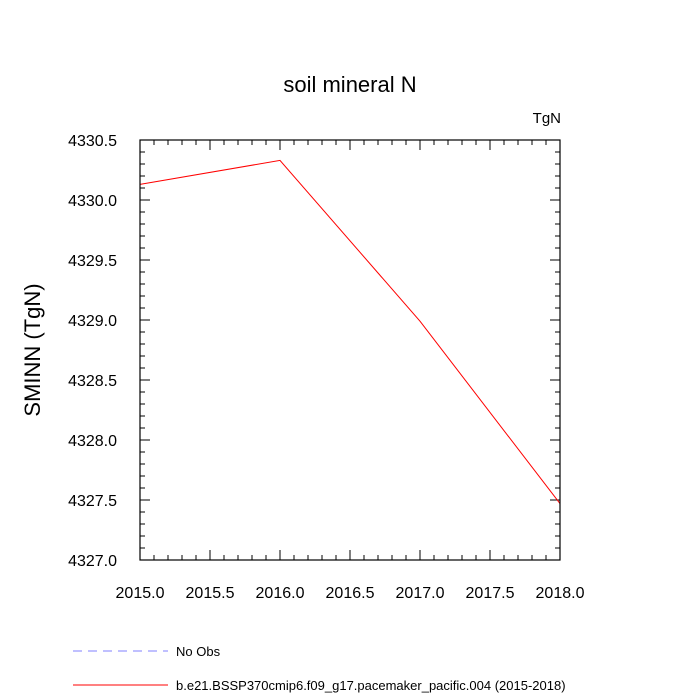 The height and width of the screenshot is (700, 700). I want to click on units-label: TgN, so click(547, 118).